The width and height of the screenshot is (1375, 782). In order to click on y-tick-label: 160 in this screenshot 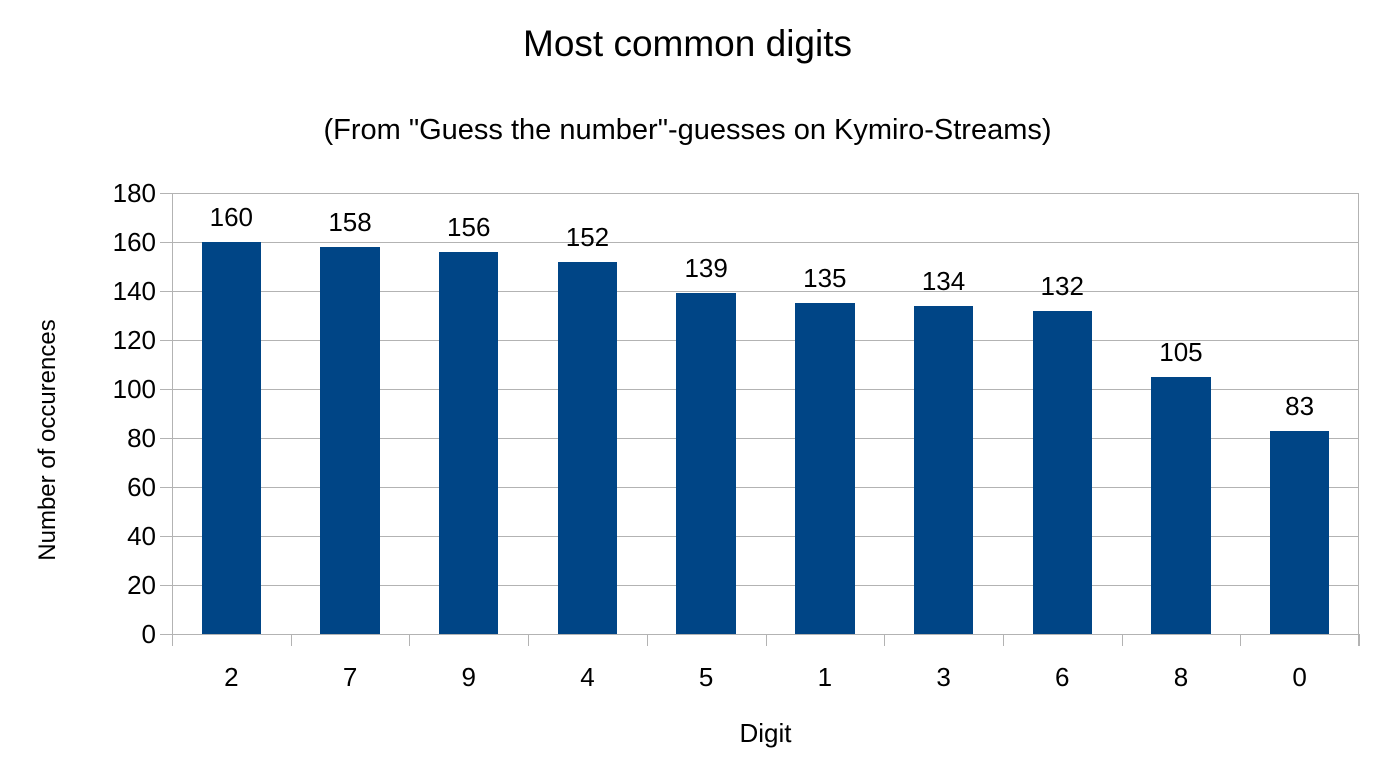, I will do `click(134, 242)`.